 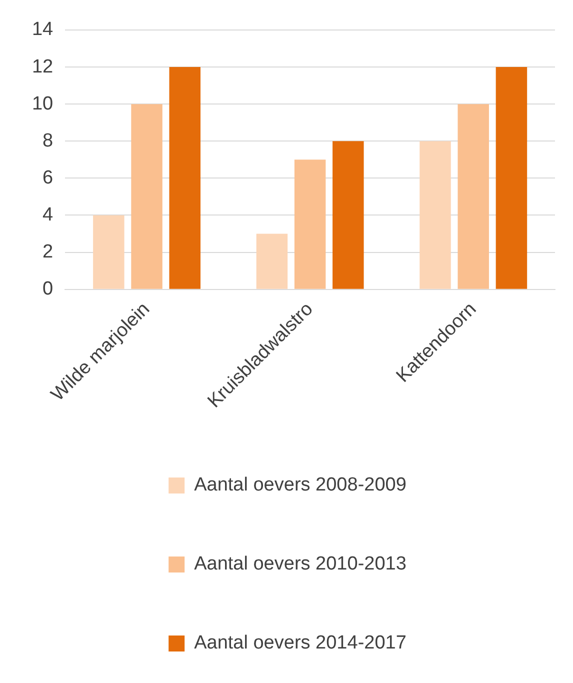 I want to click on legend-label: Aantal oevers 2008-2009, so click(x=300, y=485).